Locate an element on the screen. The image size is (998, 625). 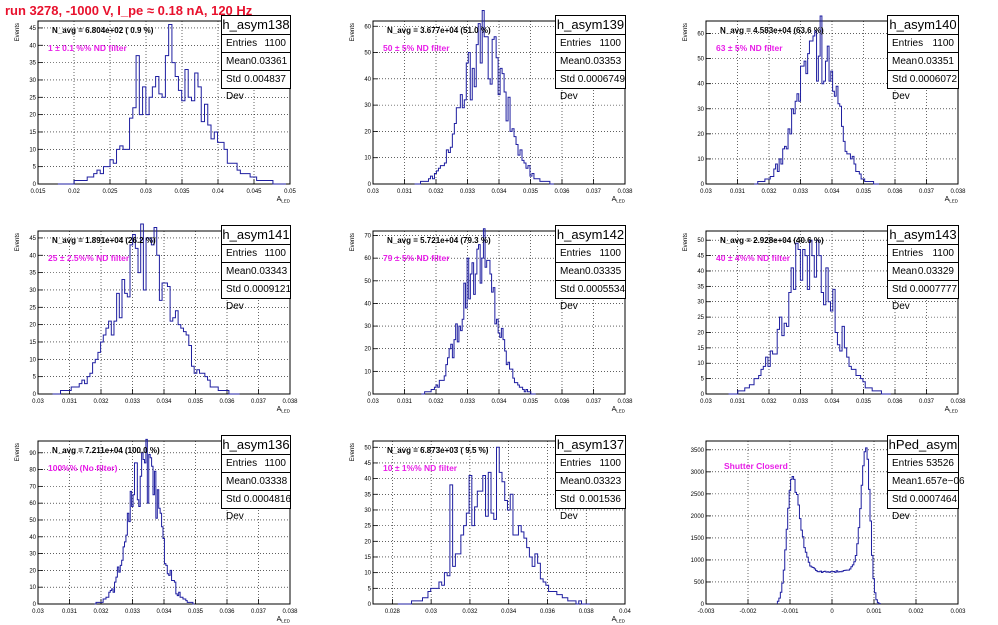
stat-box-title: h_asym139 is located at coordinates (590, 25).